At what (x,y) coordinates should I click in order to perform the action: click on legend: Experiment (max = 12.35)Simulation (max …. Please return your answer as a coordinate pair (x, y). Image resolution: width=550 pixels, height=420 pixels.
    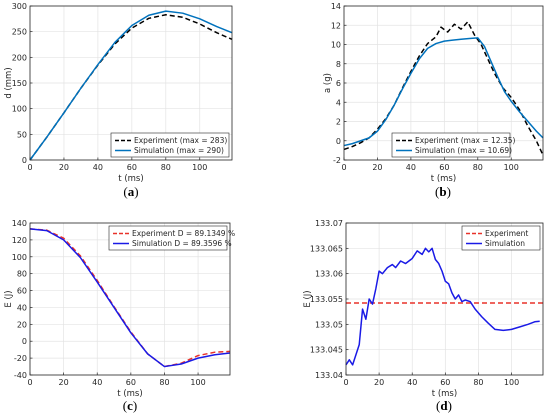
    Looking at the image, I should click on (453, 145).